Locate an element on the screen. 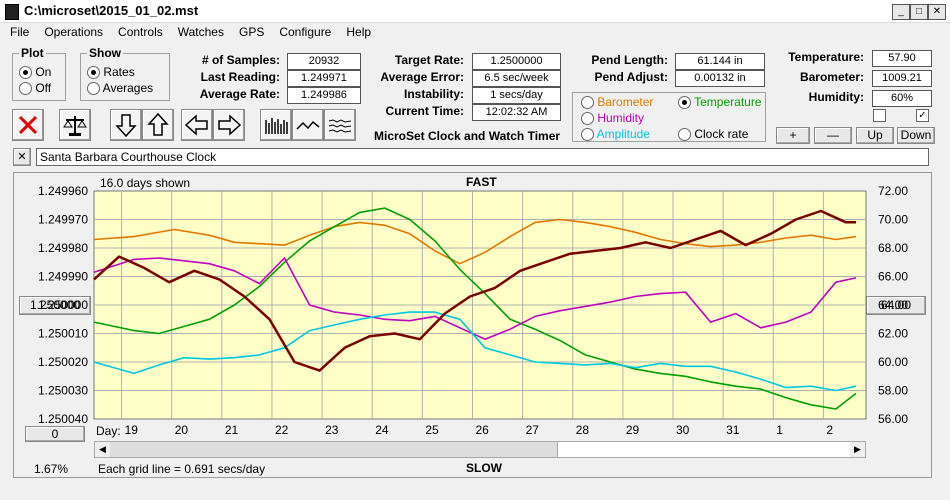  x-tick-label: 20 is located at coordinates (182, 430).